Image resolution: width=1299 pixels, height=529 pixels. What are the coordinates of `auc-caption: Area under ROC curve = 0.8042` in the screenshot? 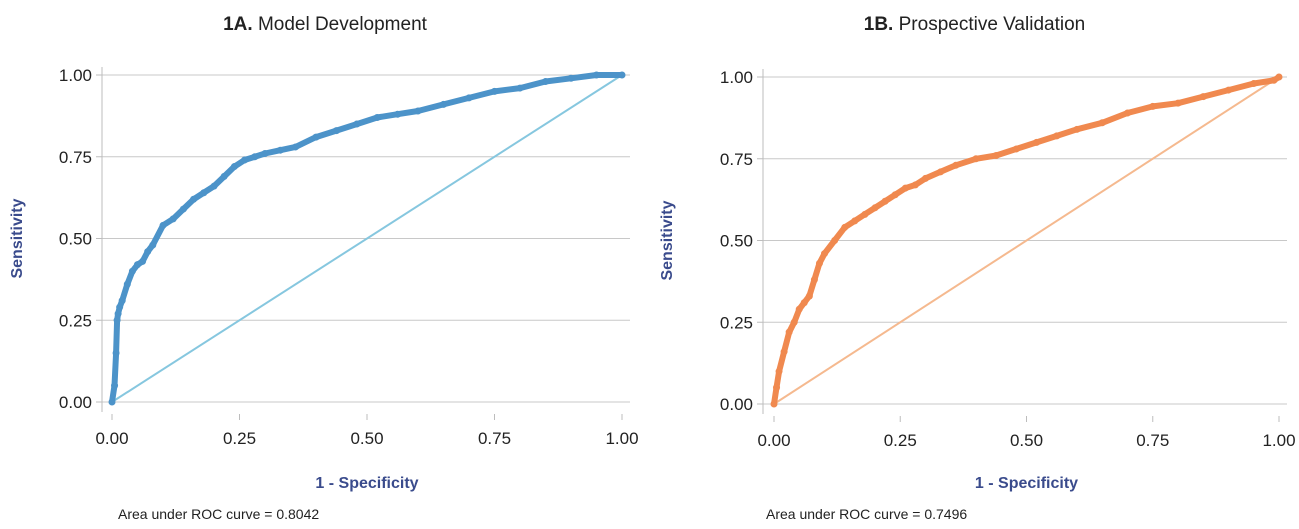 It's located at (219, 514).